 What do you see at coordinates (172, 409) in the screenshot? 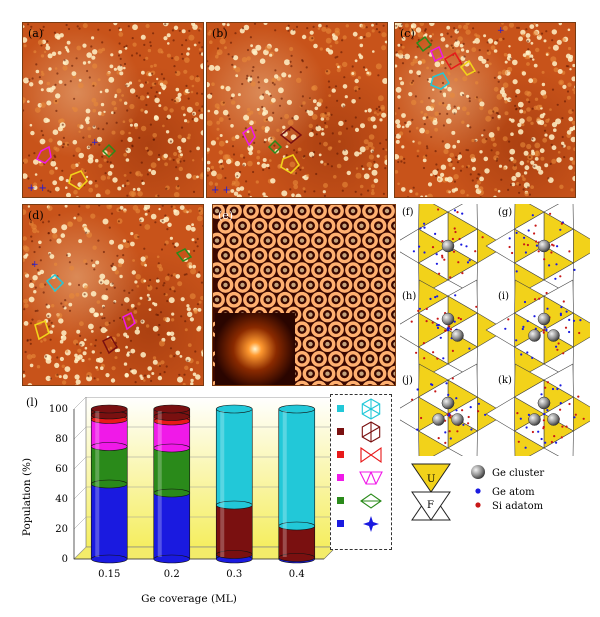
I see `bar-cap` at bounding box center [172, 409].